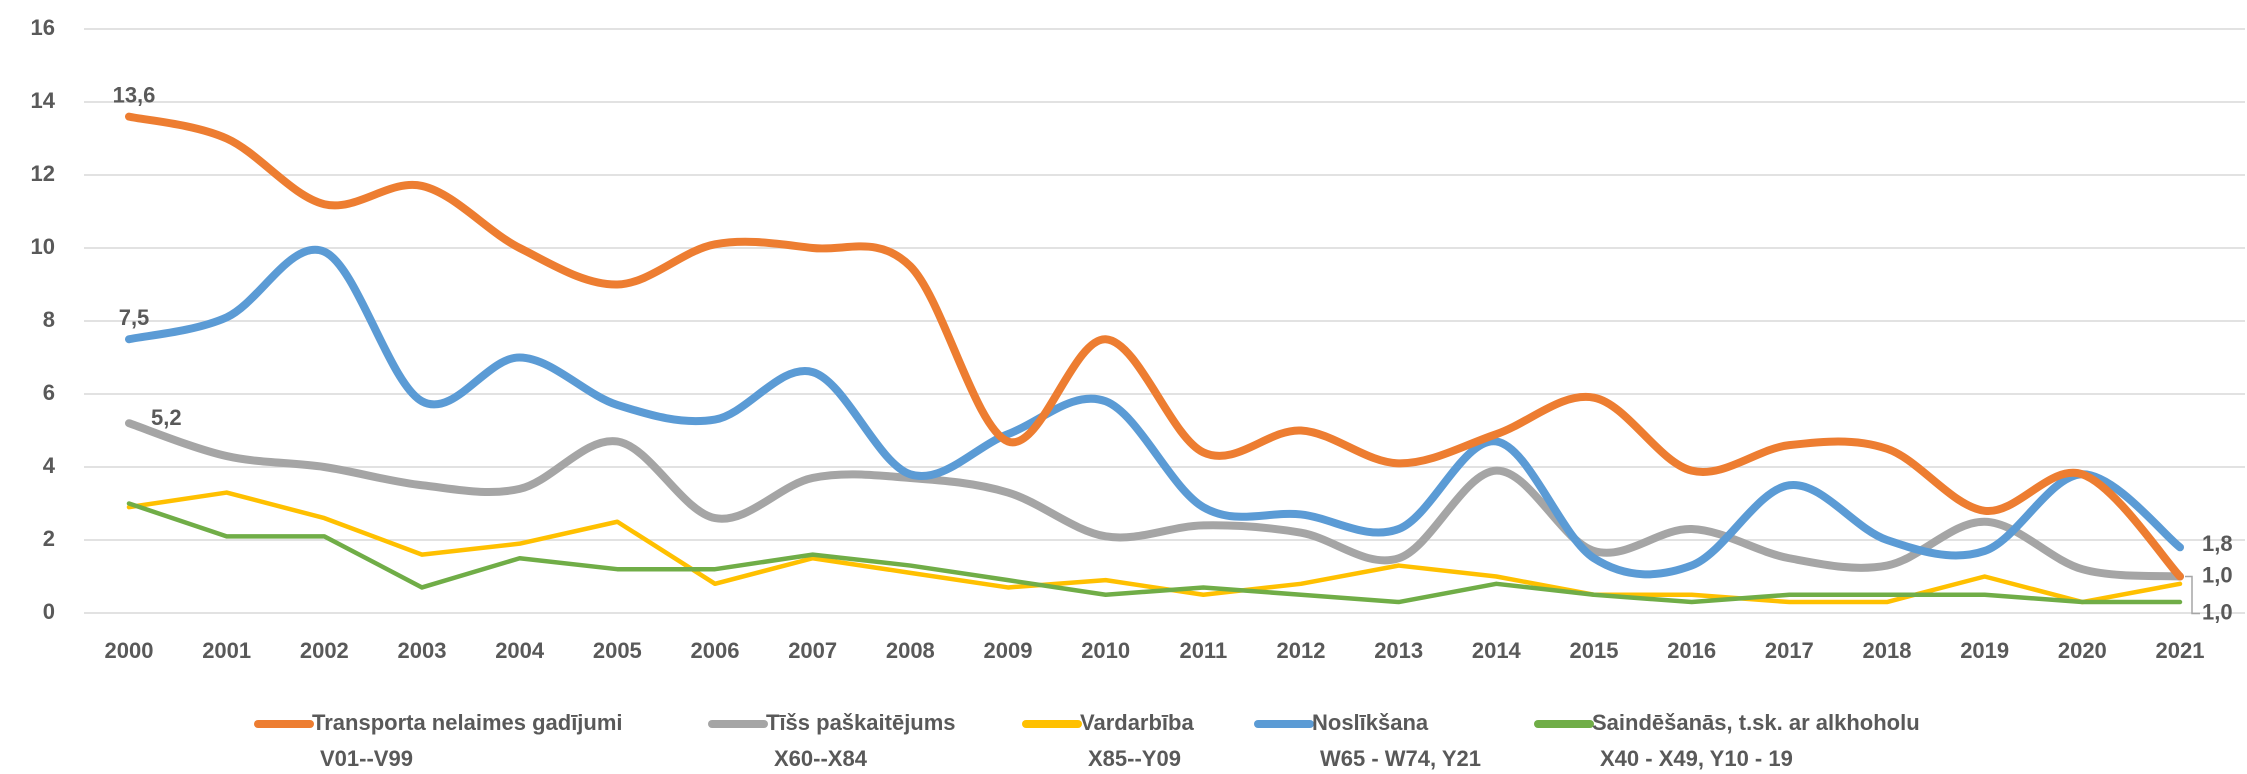 This screenshot has width=2247, height=774. What do you see at coordinates (49, 392) in the screenshot?
I see `y-tick-label: 6` at bounding box center [49, 392].